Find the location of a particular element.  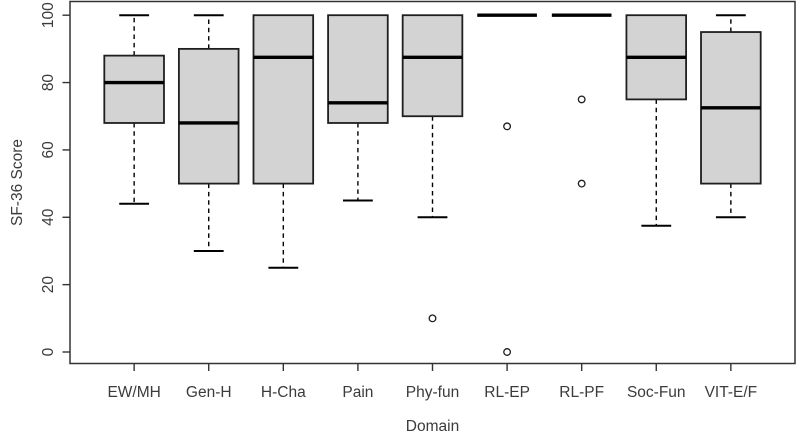

x-tick-label: H-Cha is located at coordinates (283, 392).